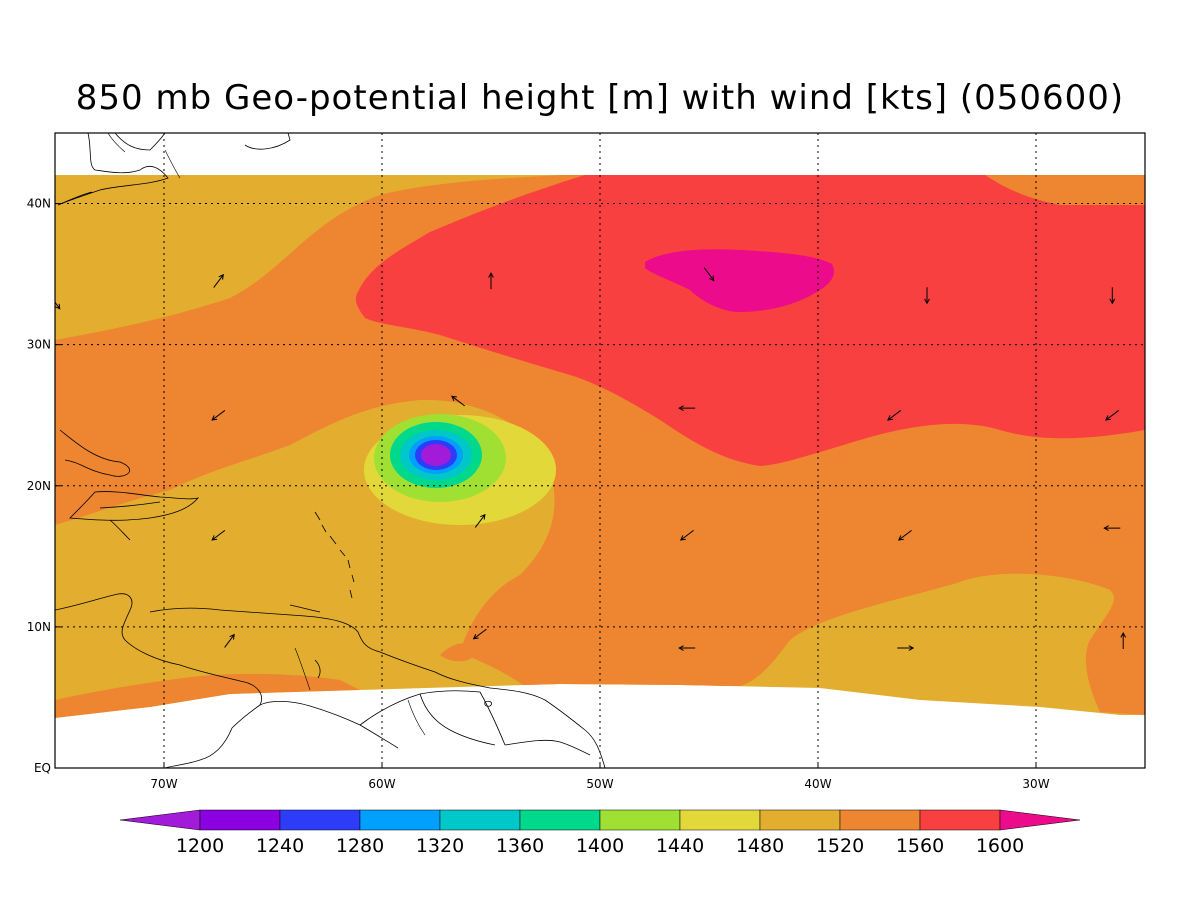  I want to click on colorbar-label: 1280, so click(360, 846).